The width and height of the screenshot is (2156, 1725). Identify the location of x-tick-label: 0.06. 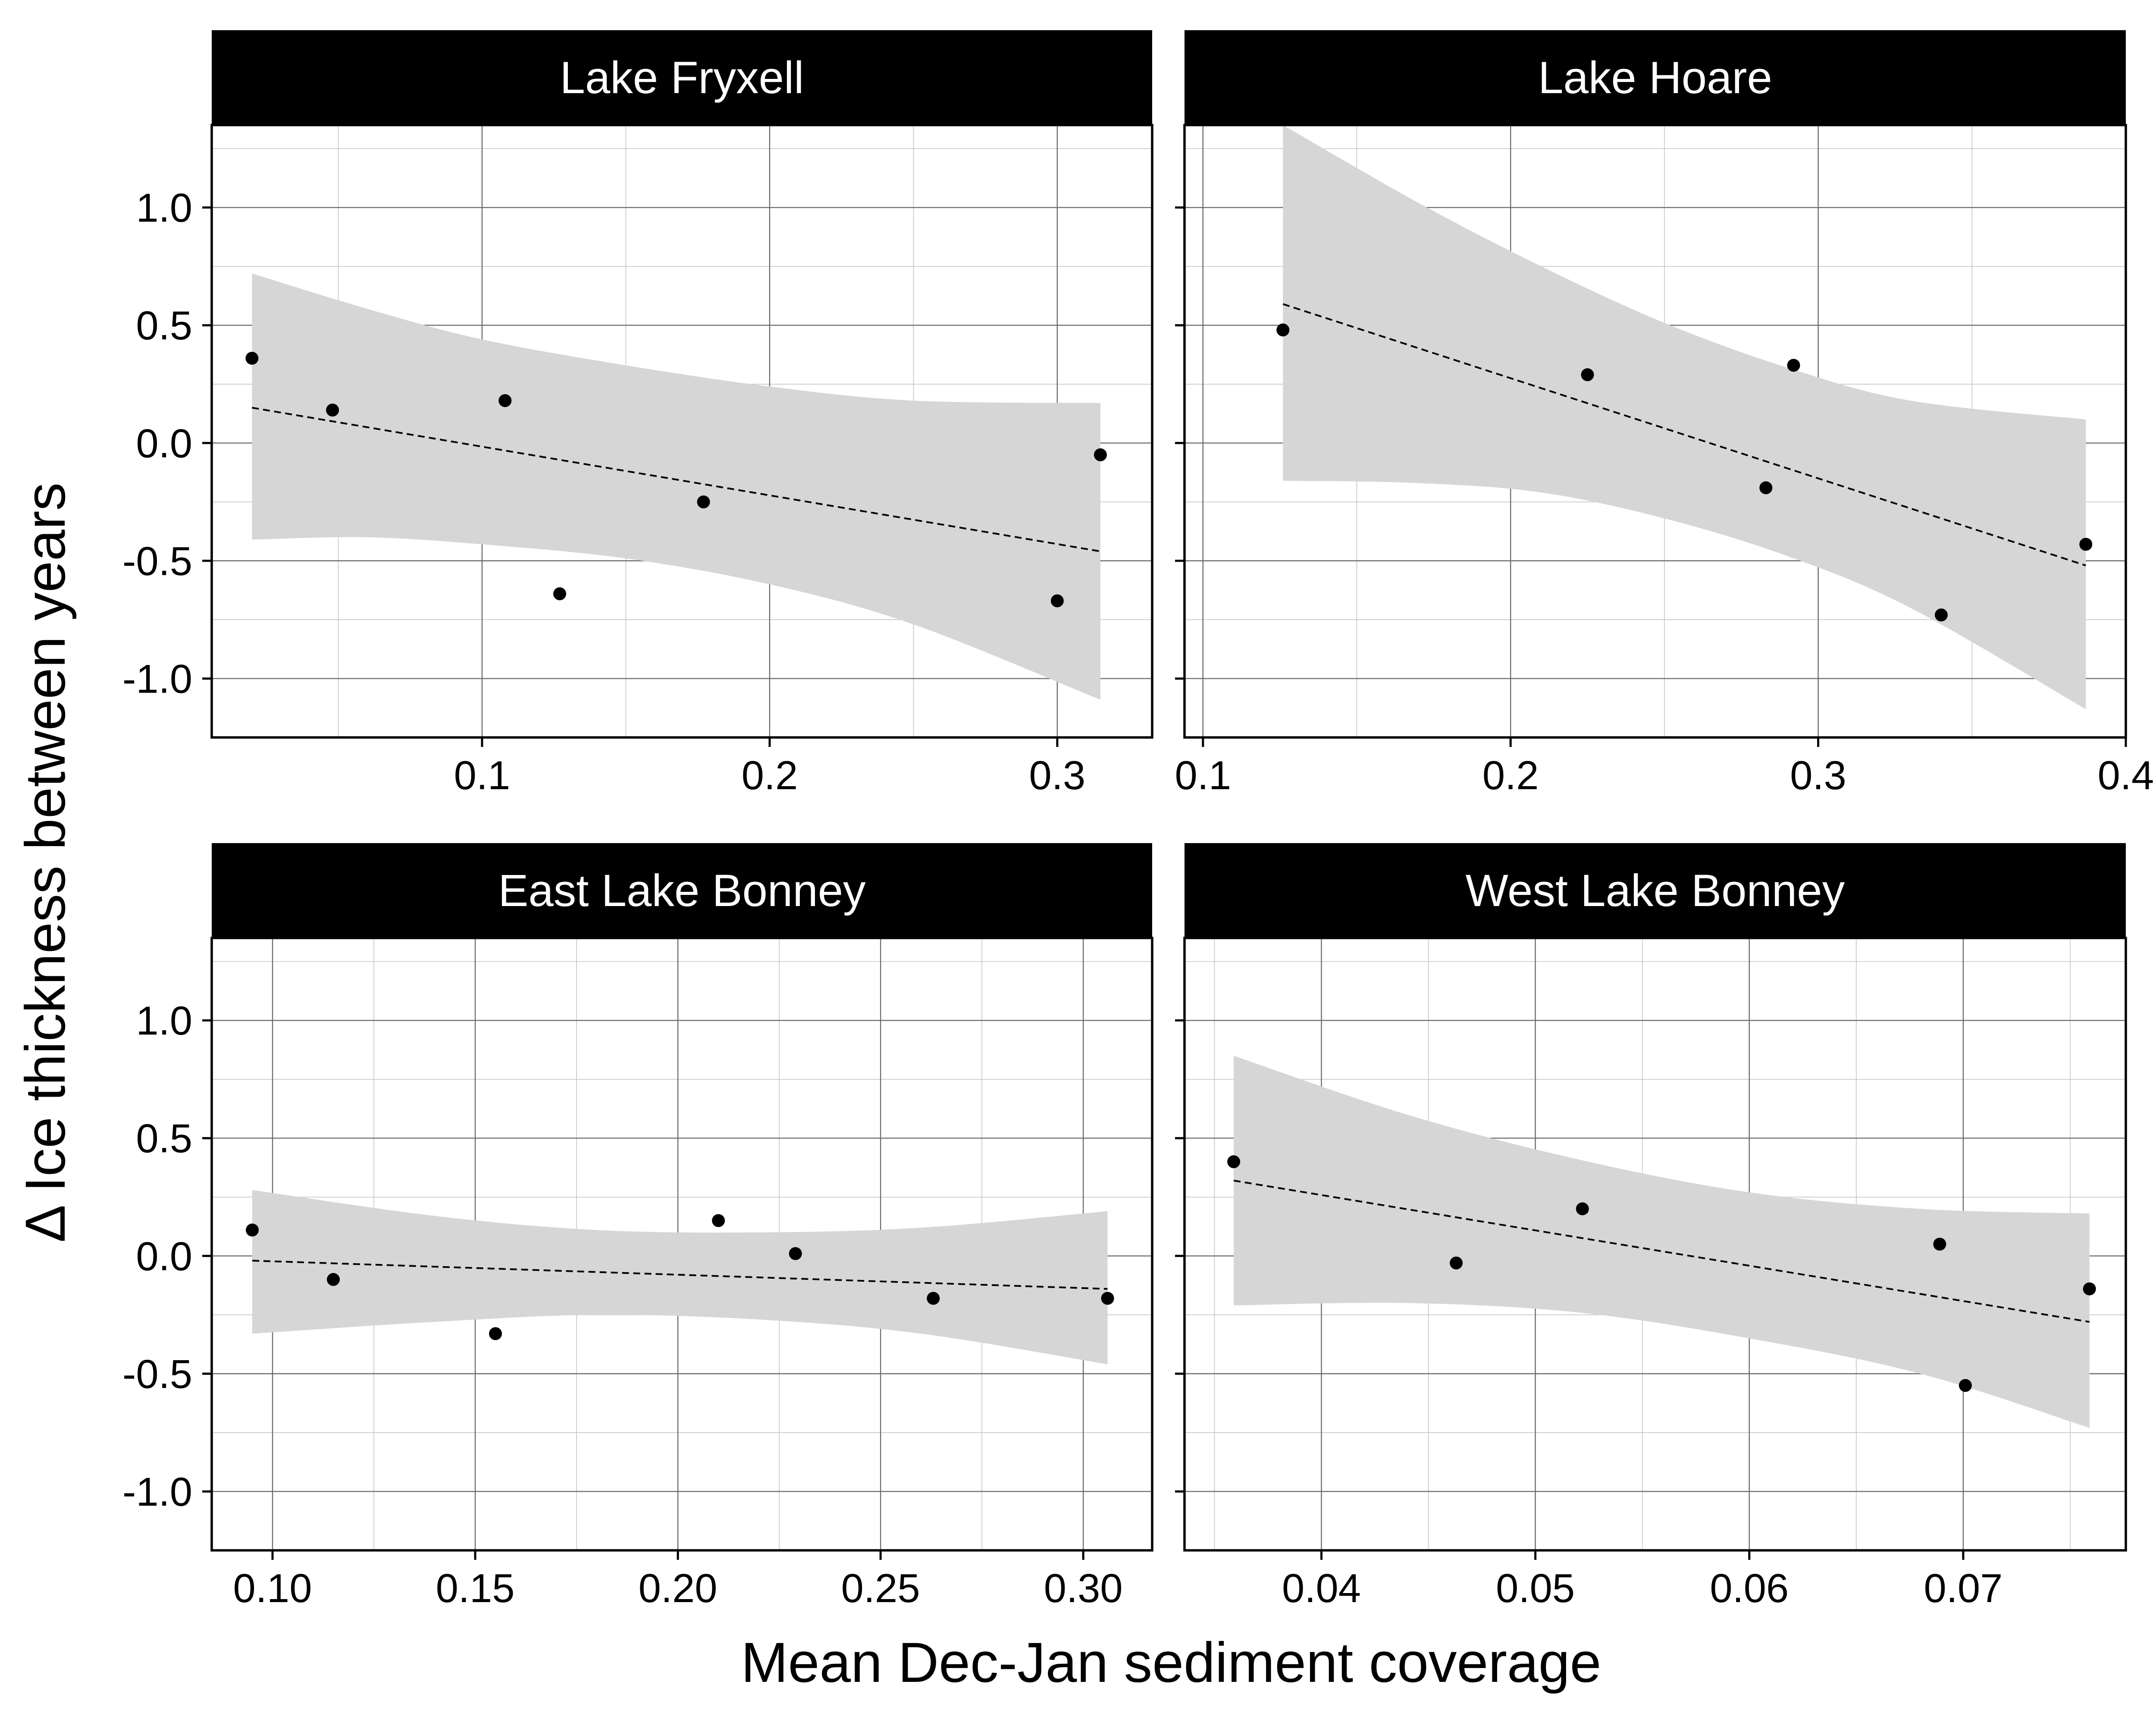
(1749, 1588).